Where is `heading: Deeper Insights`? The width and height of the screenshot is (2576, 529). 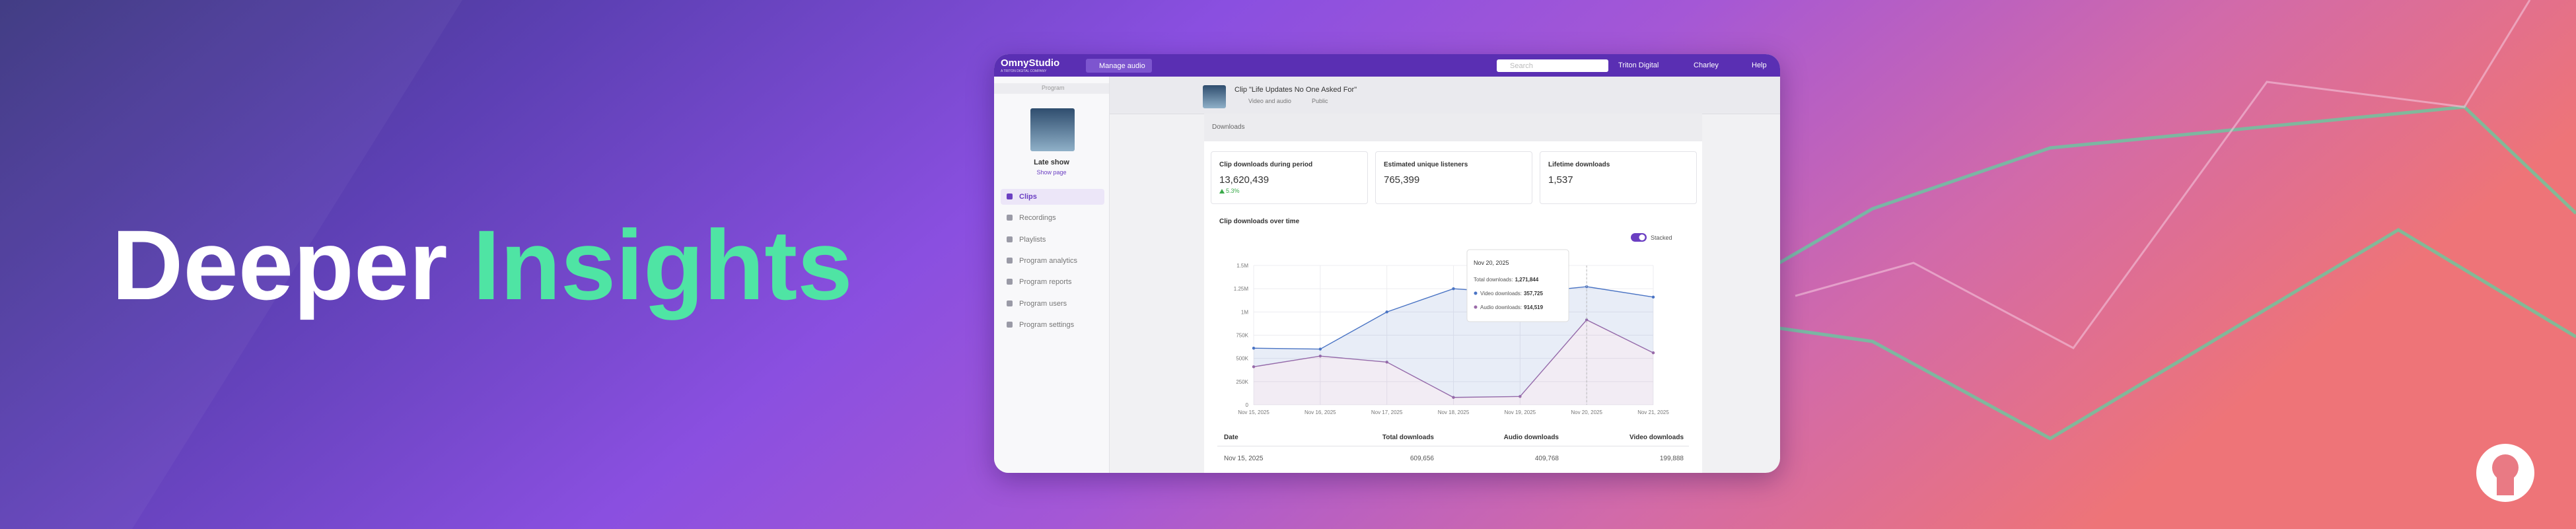
heading: Deeper Insights is located at coordinates (483, 264).